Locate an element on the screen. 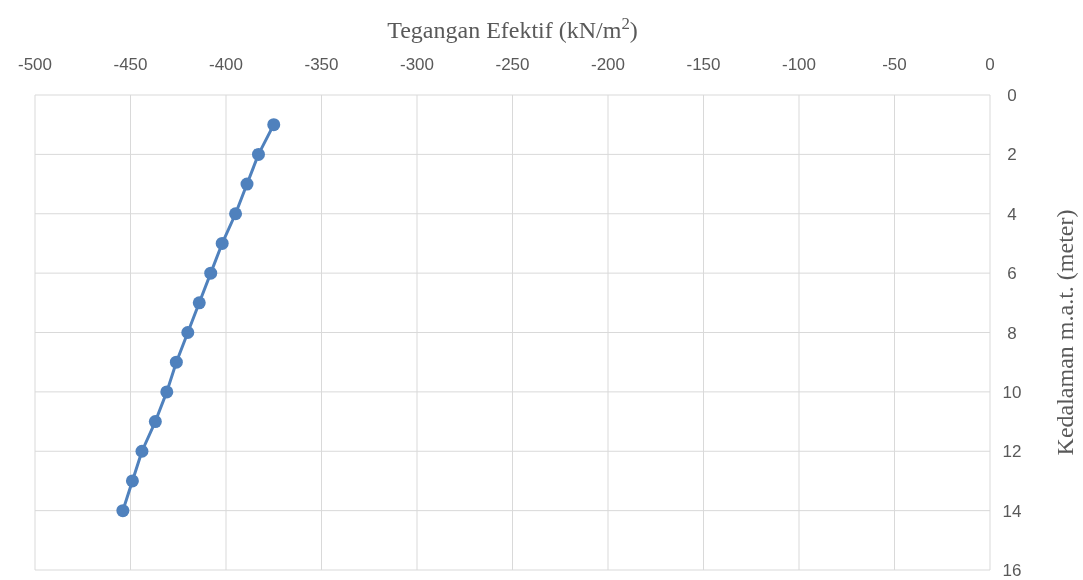  x-tick-label: -350 is located at coordinates (321, 64).